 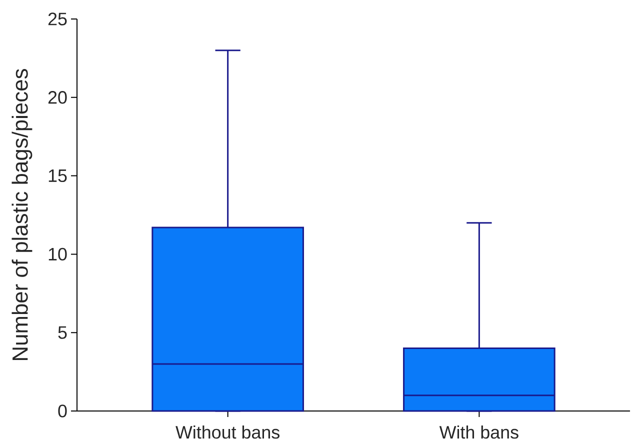 What do you see at coordinates (57, 176) in the screenshot?
I see `y-tick-label: 15` at bounding box center [57, 176].